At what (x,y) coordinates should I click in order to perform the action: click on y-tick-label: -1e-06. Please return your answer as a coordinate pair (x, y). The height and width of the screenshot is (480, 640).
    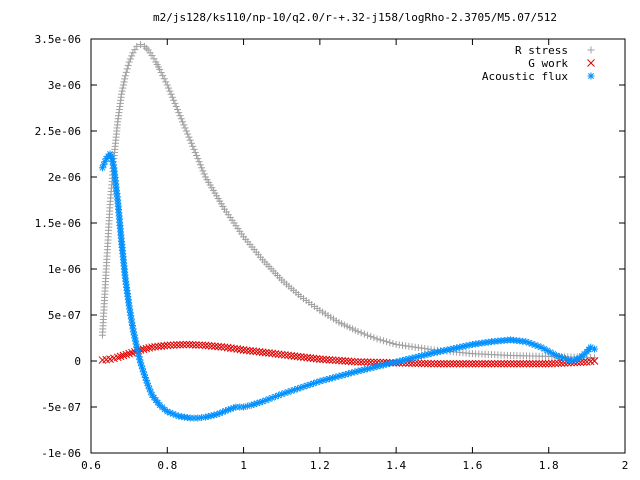
    Looking at the image, I should click on (61, 453).